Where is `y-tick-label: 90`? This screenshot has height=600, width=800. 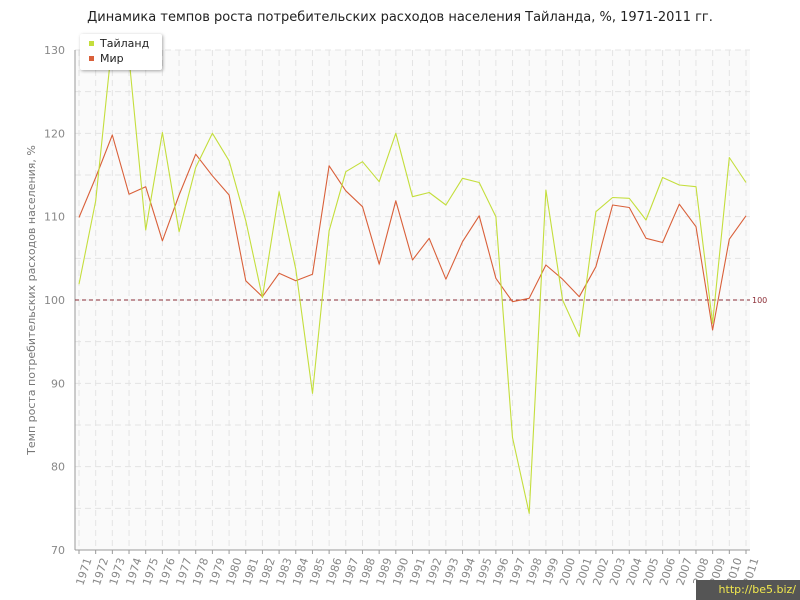 y-tick-label: 90 is located at coordinates (58, 383).